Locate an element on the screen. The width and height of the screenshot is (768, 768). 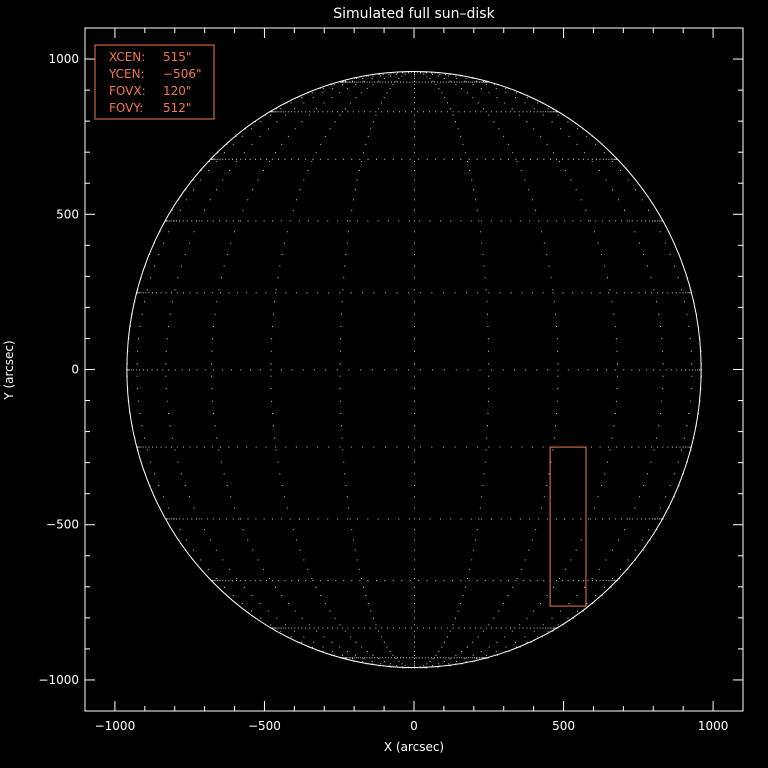
x-tick-label: 1000 is located at coordinates (713, 726).